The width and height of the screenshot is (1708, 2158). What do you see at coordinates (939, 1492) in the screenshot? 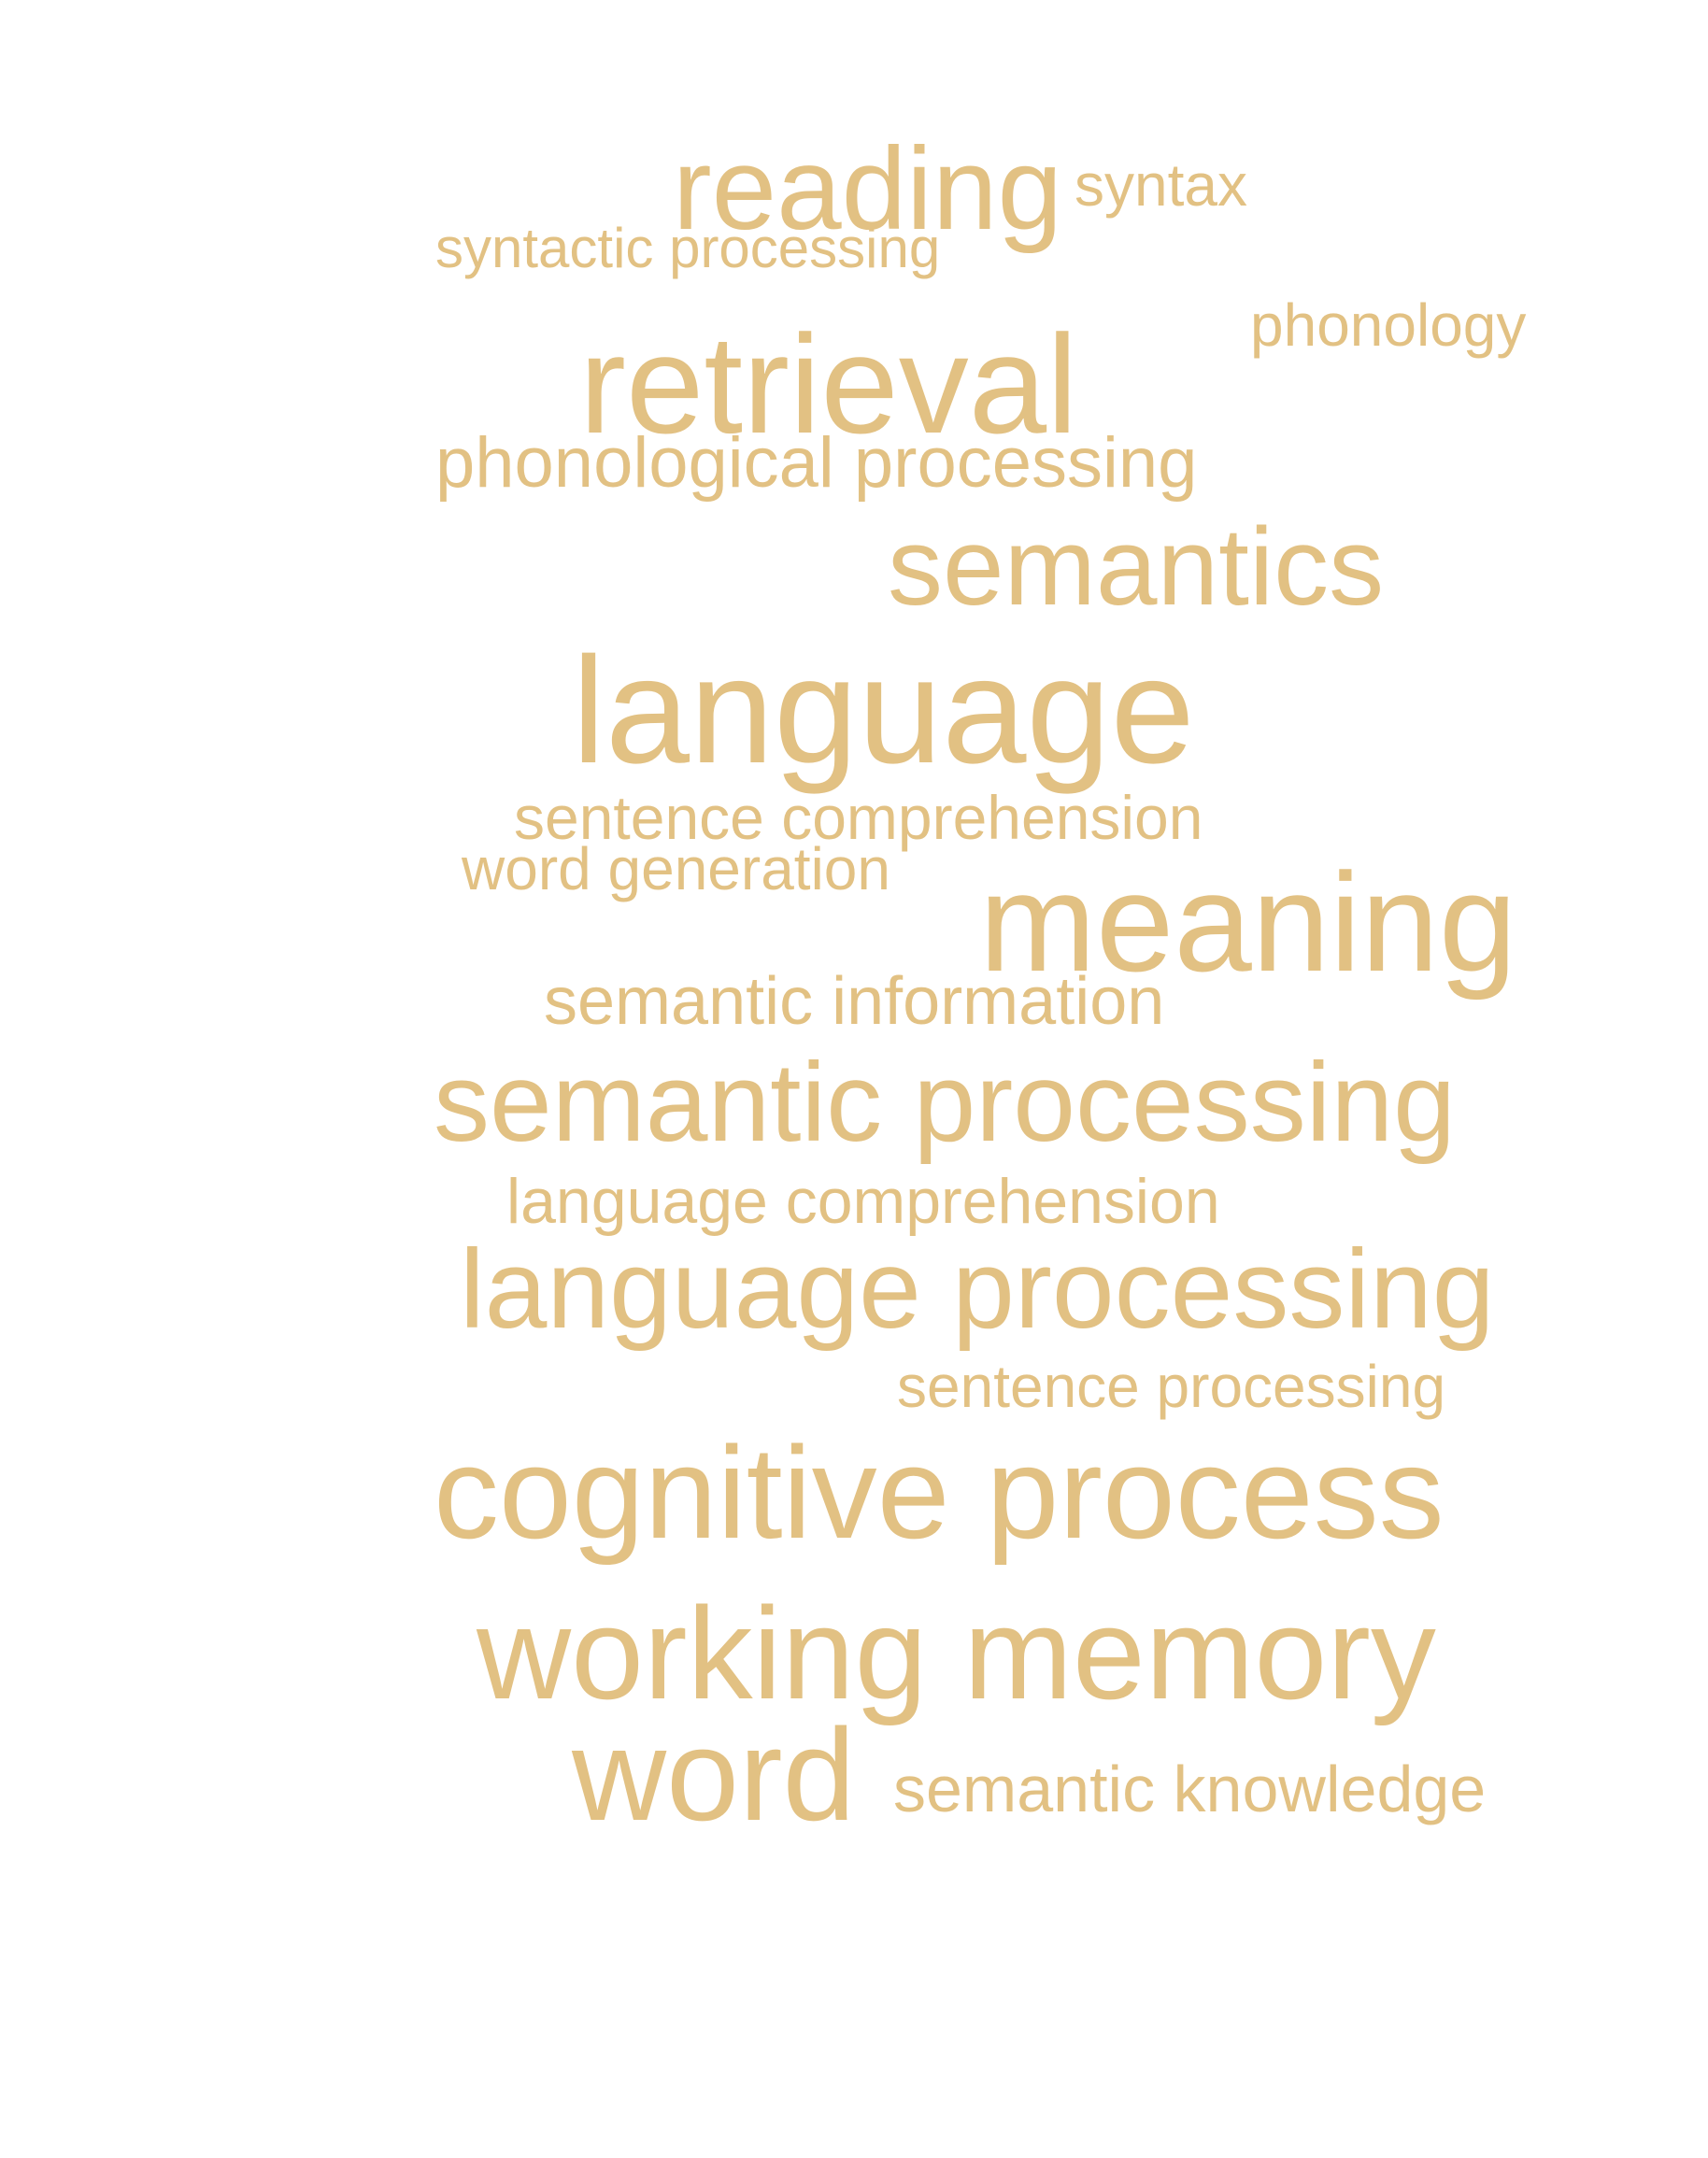
I see `word-cognitive-process: cognitive process` at bounding box center [939, 1492].